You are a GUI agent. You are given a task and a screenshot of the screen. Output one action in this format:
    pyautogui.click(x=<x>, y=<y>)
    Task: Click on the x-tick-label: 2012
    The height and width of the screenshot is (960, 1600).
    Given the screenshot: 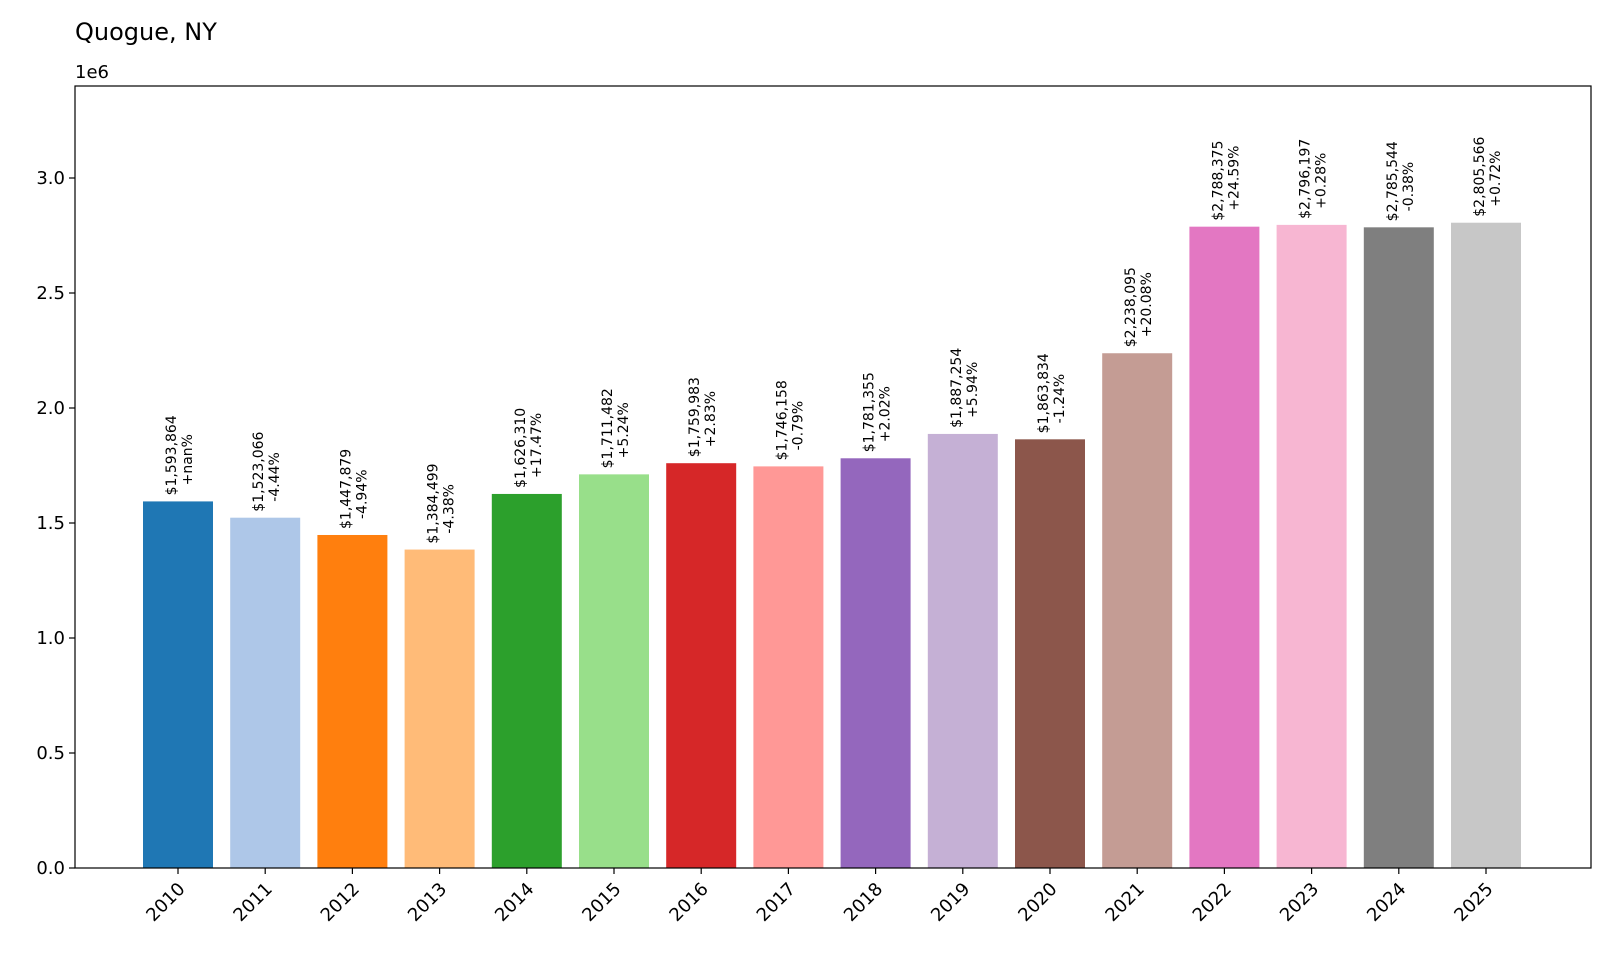 What is the action you would take?
    pyautogui.click(x=340, y=902)
    